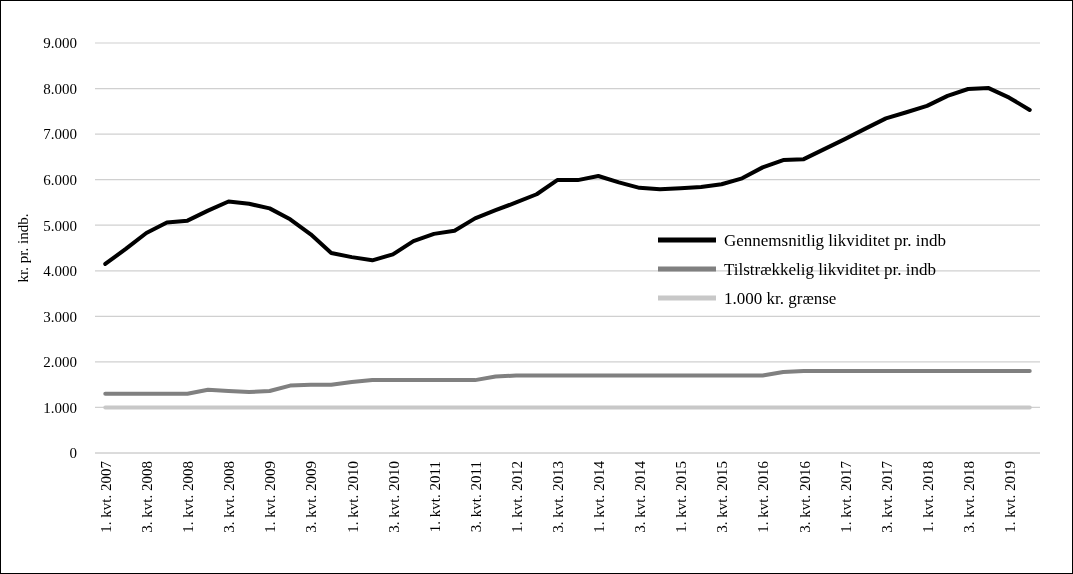  I want to click on x-tick-label: 3. kvt. 2009, so click(311, 497).